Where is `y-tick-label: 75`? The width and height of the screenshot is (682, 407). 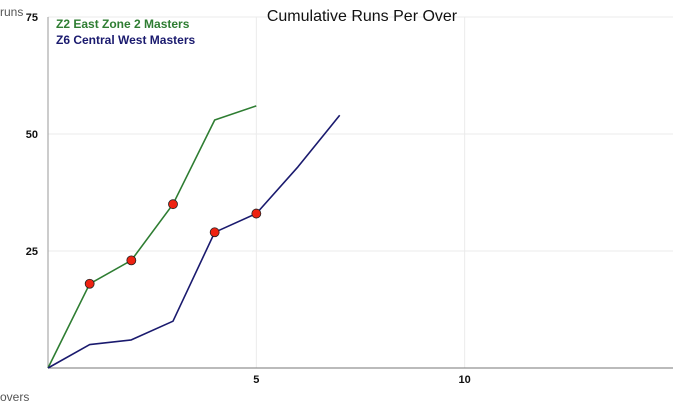
y-tick-label: 75 is located at coordinates (32, 18).